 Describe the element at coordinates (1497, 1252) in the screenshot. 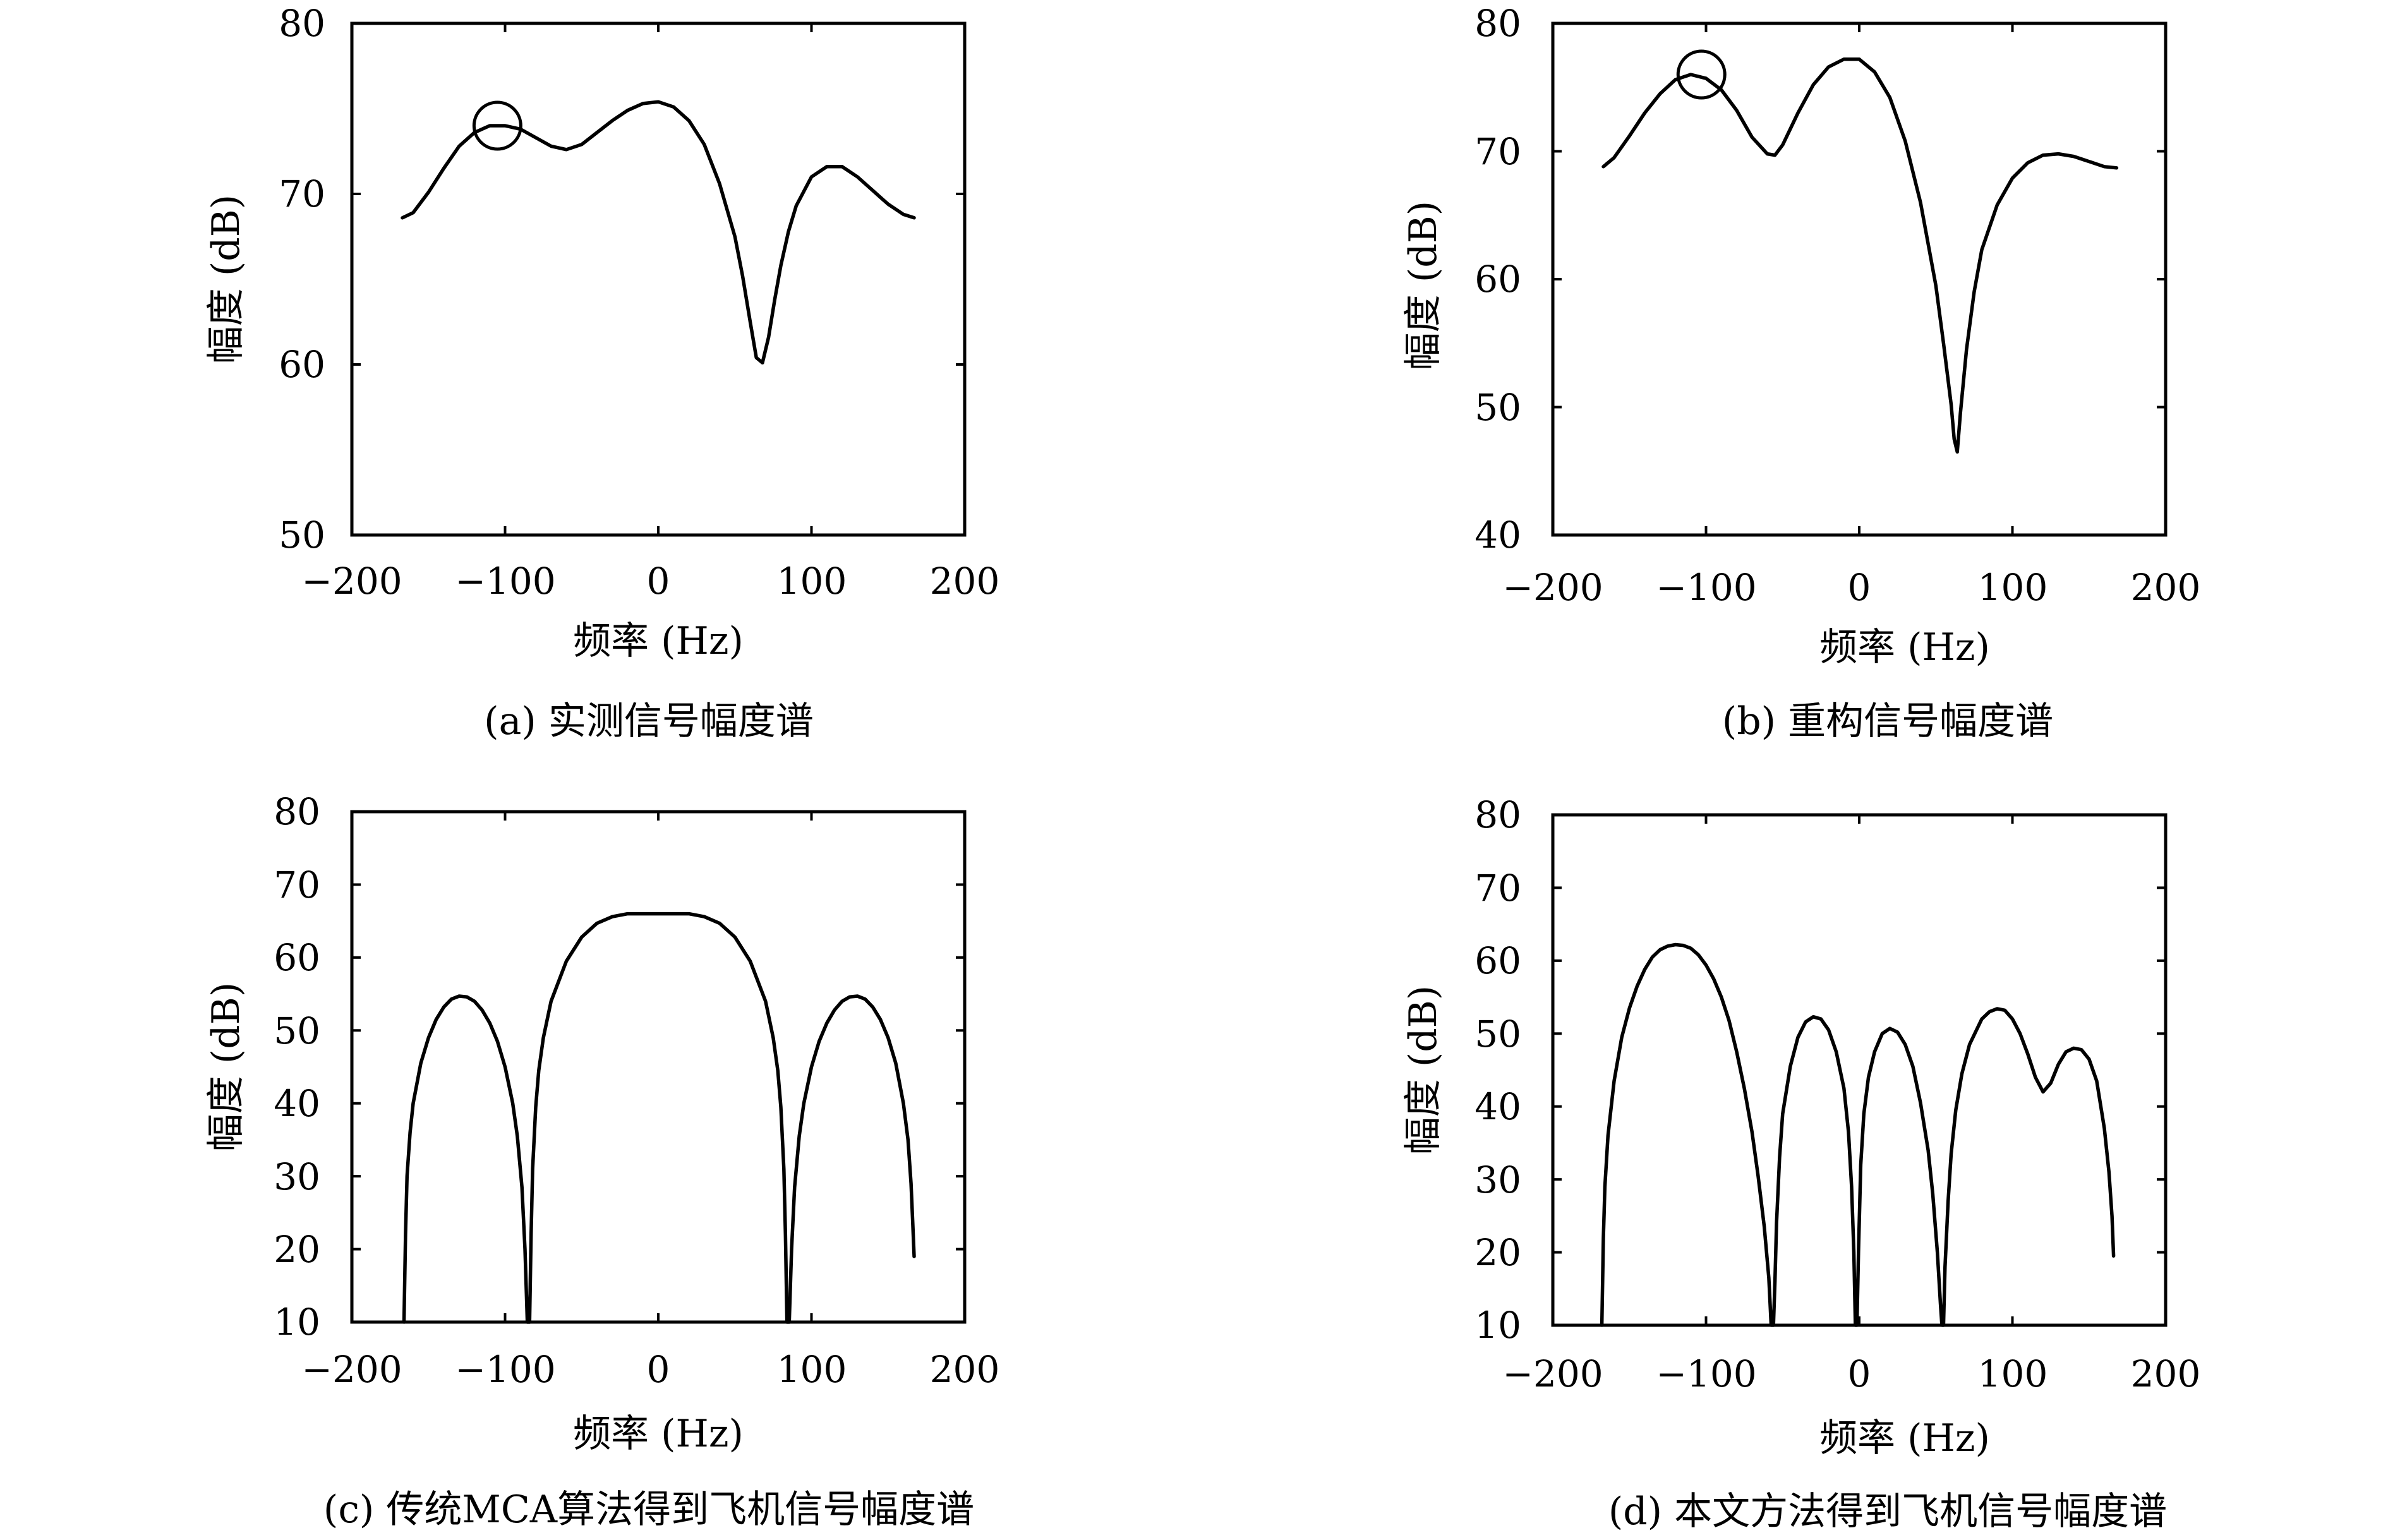

I see `y-tick-label-d-1: 20` at that location.